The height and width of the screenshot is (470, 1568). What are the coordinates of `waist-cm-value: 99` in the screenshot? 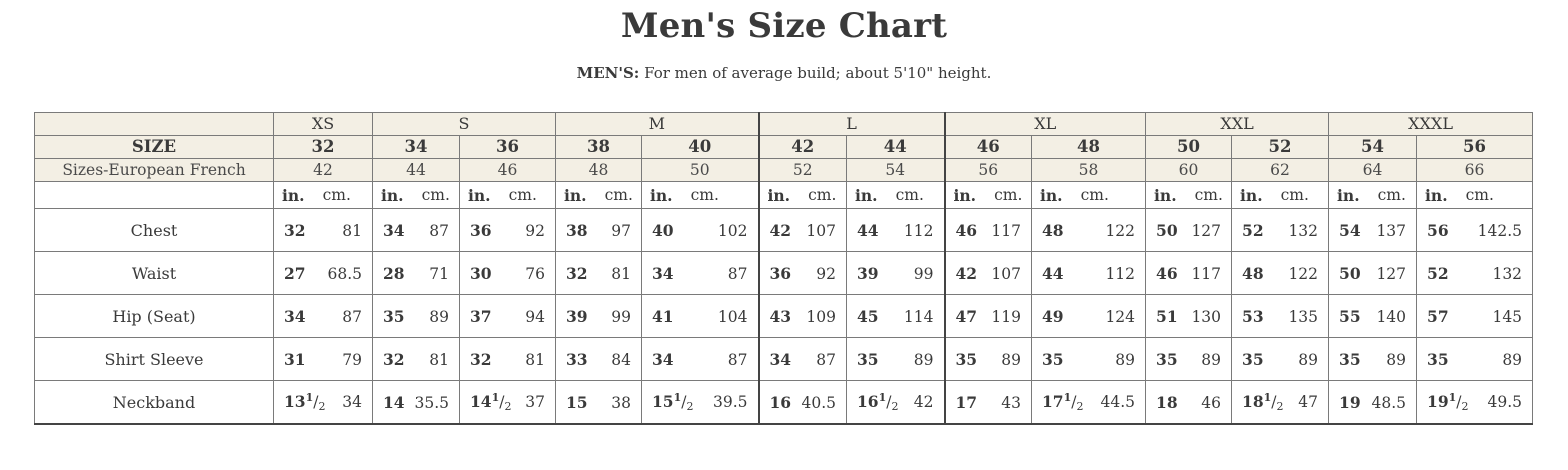 It's located at (923, 273).